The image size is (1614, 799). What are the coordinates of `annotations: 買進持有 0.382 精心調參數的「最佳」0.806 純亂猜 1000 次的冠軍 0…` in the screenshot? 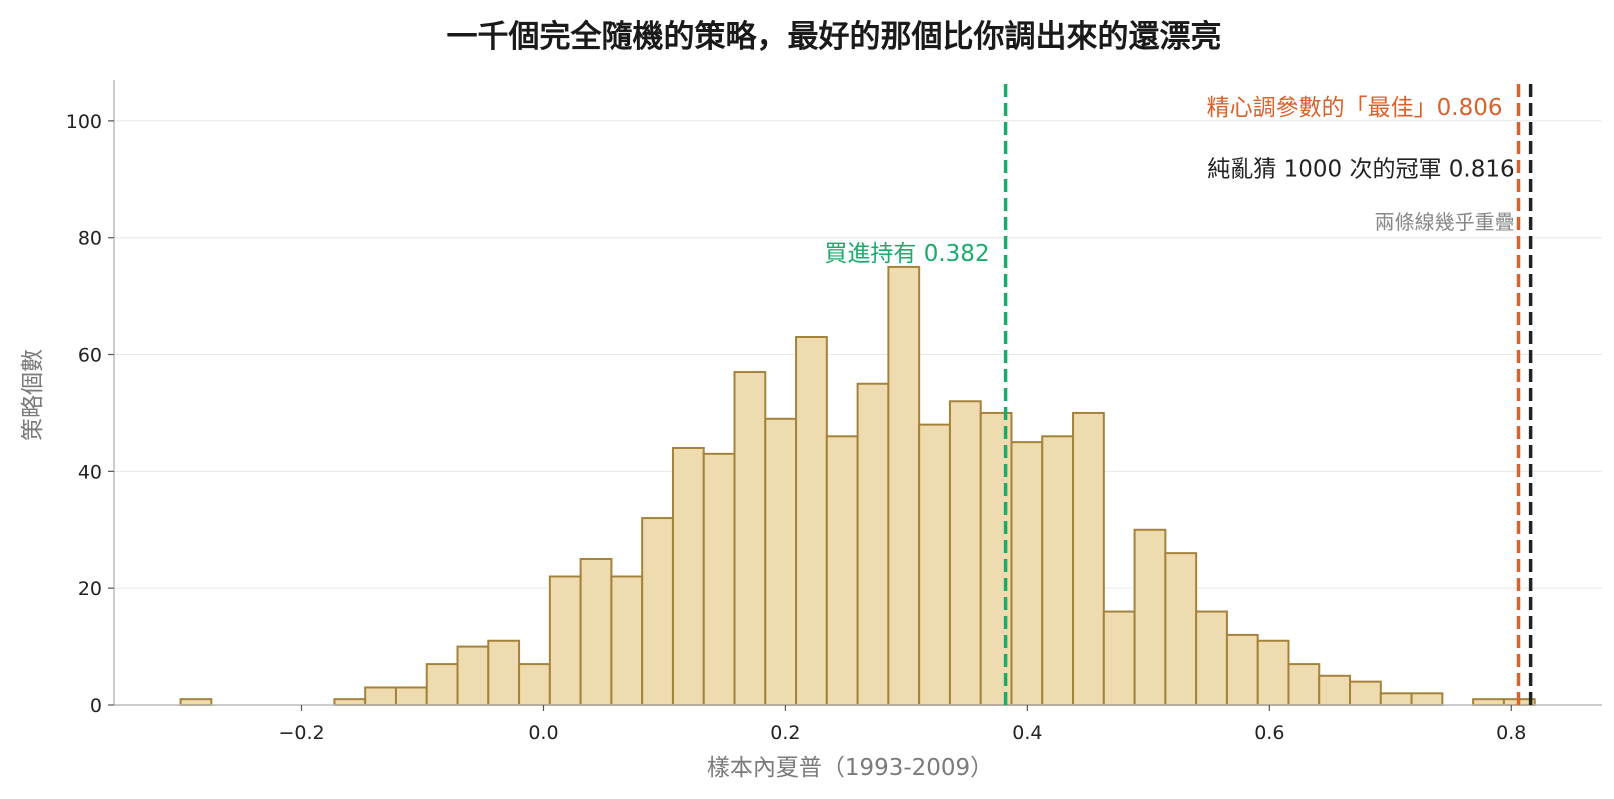 It's located at (1169, 181).